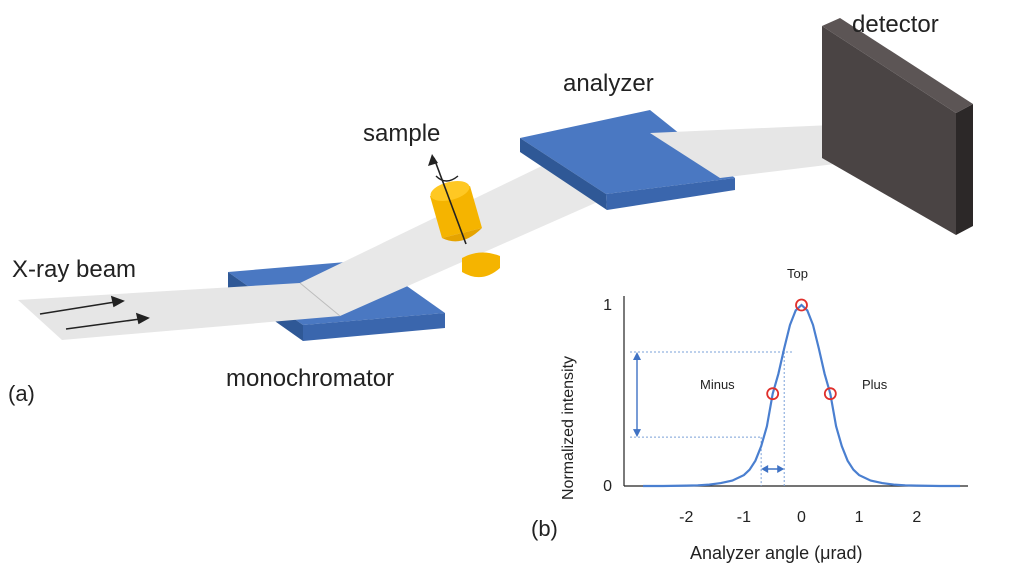 This screenshot has width=1009, height=563. I want to click on incident-beam, so click(179, 311).